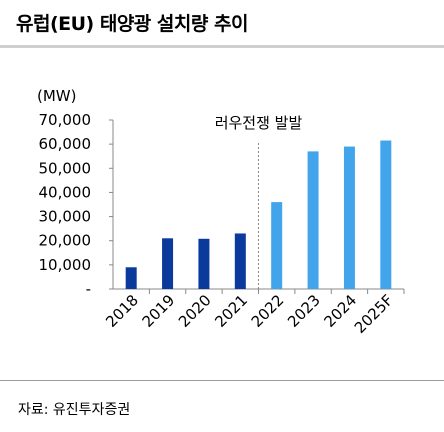  Describe the element at coordinates (65, 144) in the screenshot. I see `y-tick-label: 60,000` at that location.